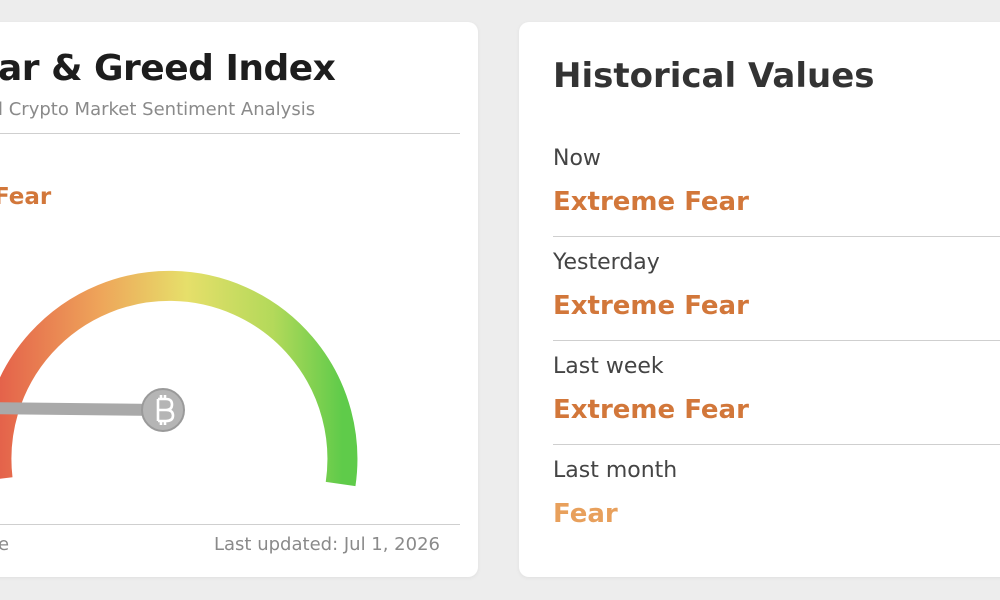  What do you see at coordinates (81, 409) in the screenshot?
I see `needle` at bounding box center [81, 409].